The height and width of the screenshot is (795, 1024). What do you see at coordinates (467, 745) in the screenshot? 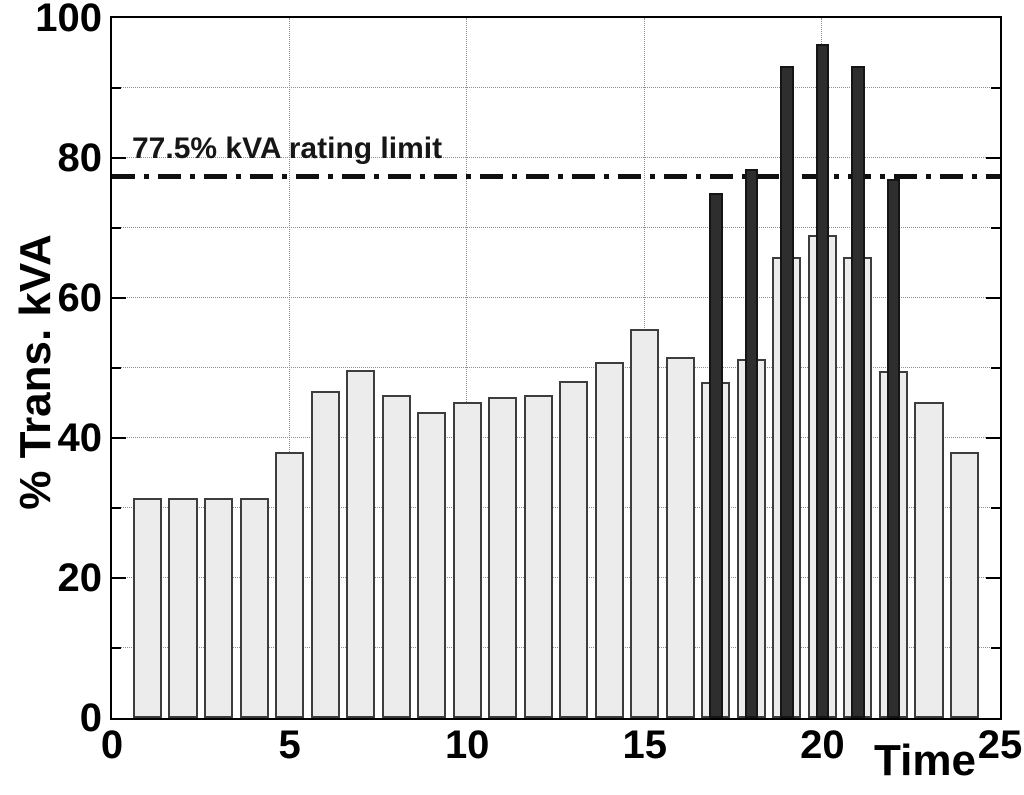
I see `x-tick-label-10: 10` at bounding box center [467, 745].